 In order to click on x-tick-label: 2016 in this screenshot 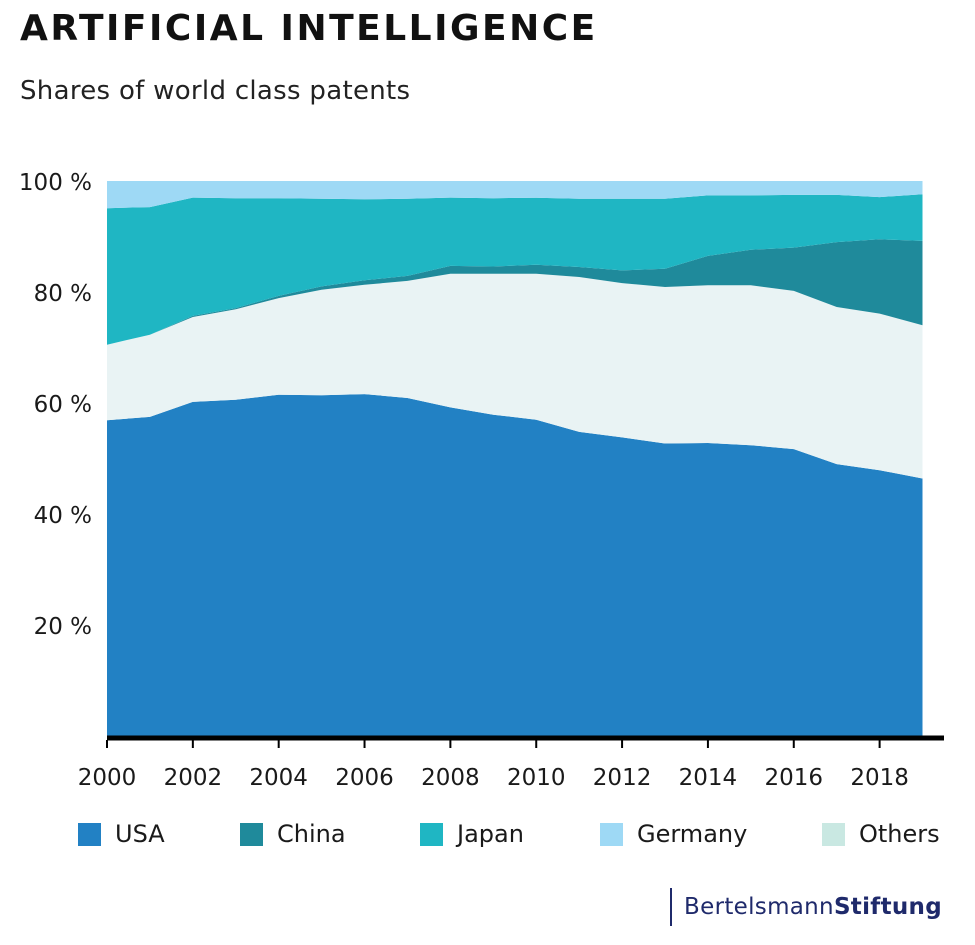, I will do `click(793, 778)`.